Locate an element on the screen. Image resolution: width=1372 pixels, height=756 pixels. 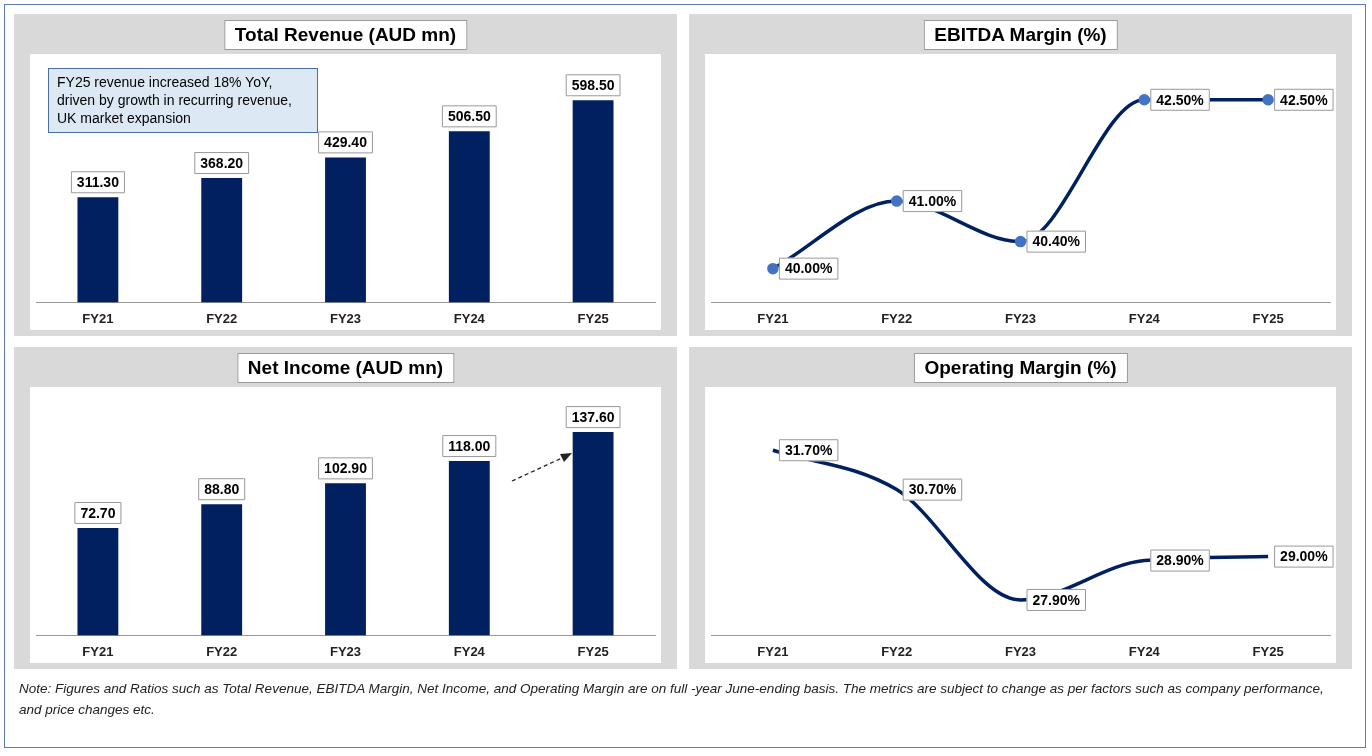
data-label: 30.70% is located at coordinates (932, 489).